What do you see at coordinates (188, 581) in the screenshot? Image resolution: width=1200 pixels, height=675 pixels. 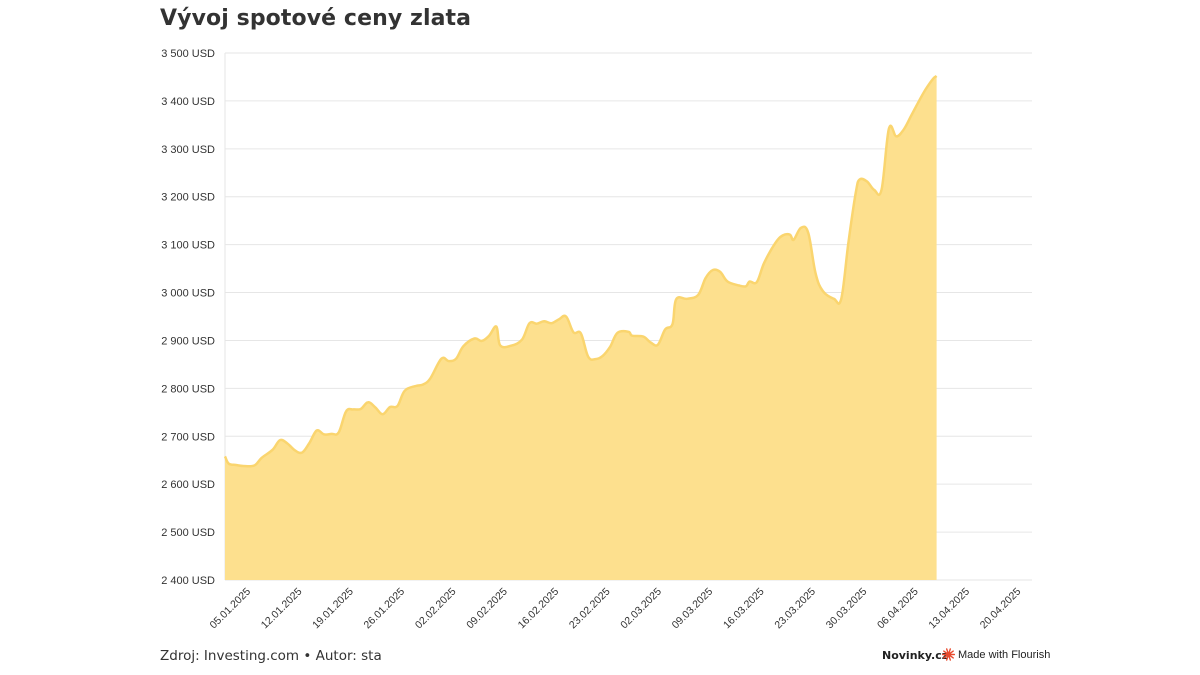 I see `y-tick-label: 2 400 USD` at bounding box center [188, 581].